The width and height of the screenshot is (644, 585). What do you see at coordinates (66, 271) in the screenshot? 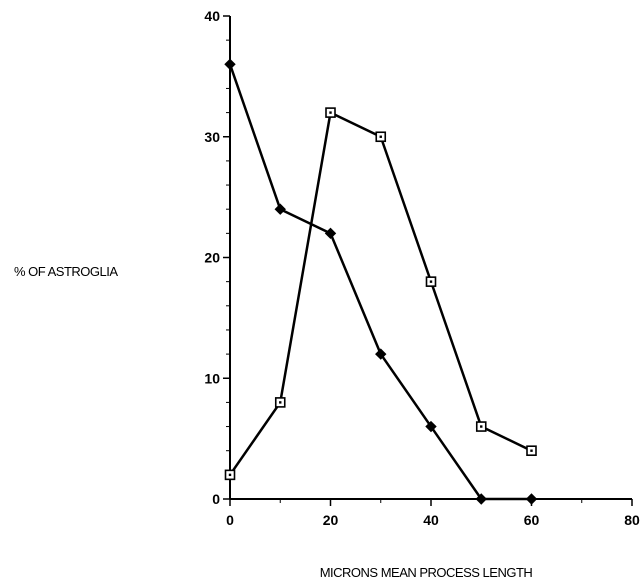
I see `y-axis-title: % OF ASTROGLIA` at bounding box center [66, 271].